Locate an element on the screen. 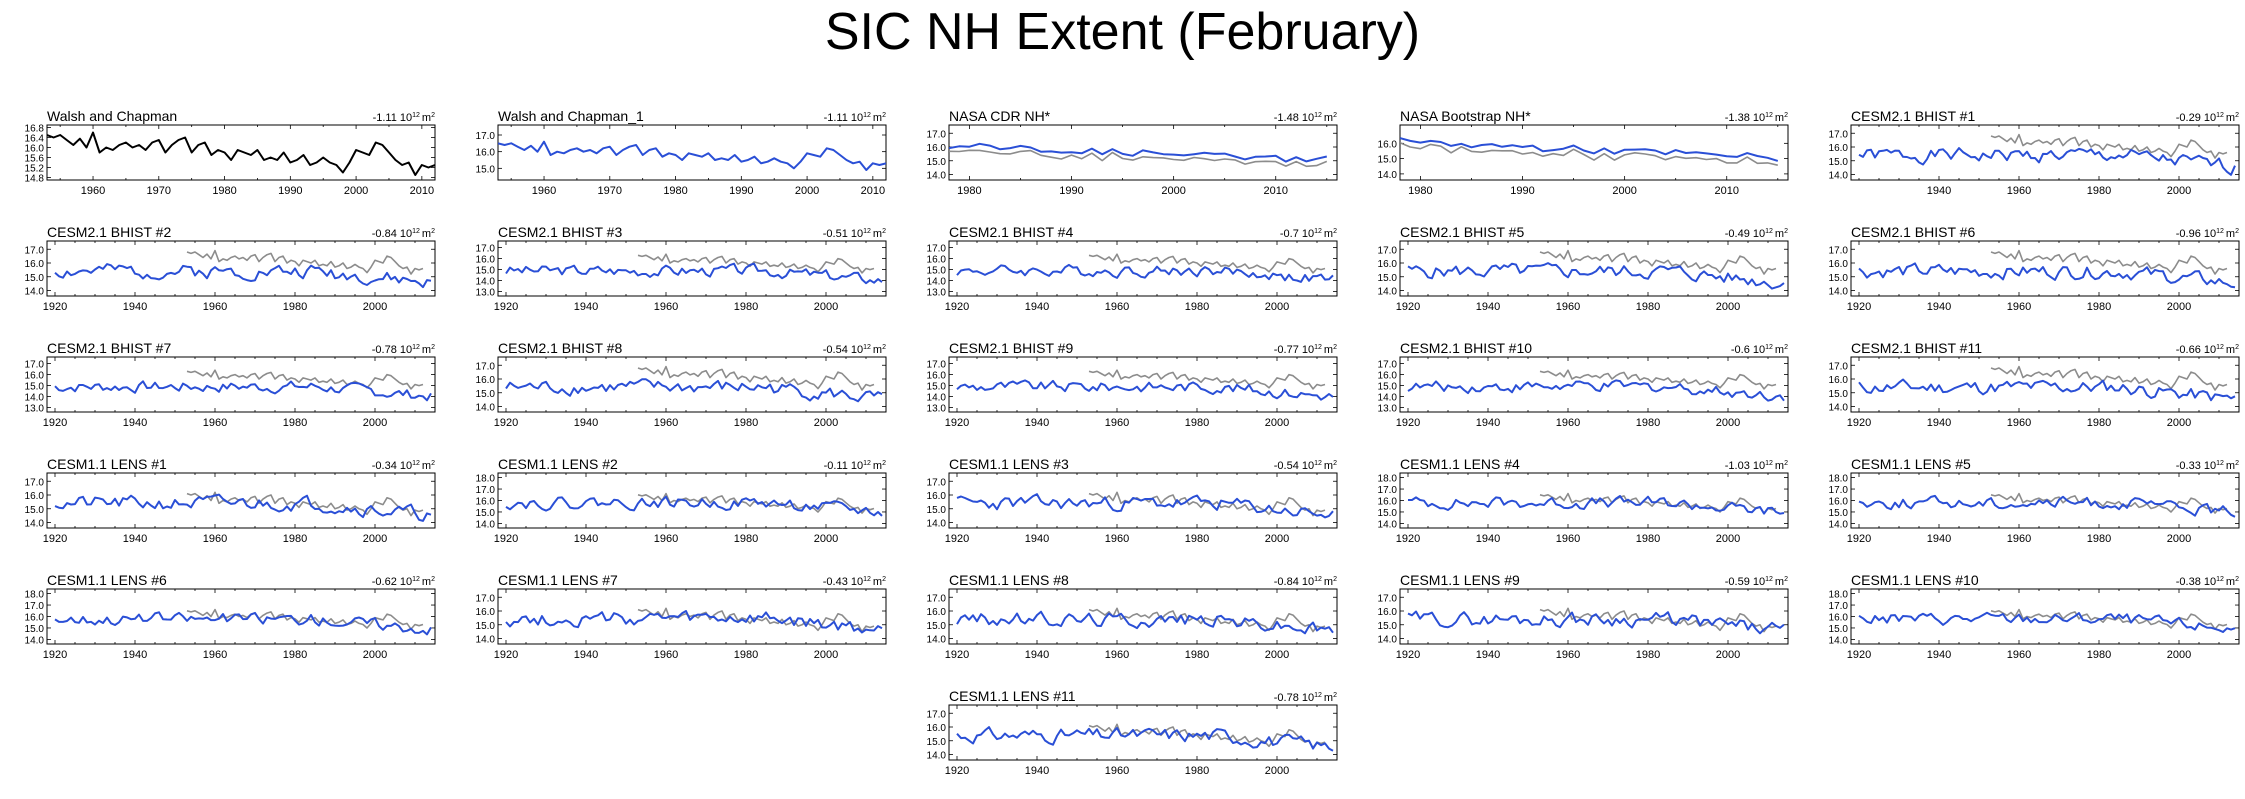 The height and width of the screenshot is (799, 2245). x-tick-label: 2010 is located at coordinates (873, 191).